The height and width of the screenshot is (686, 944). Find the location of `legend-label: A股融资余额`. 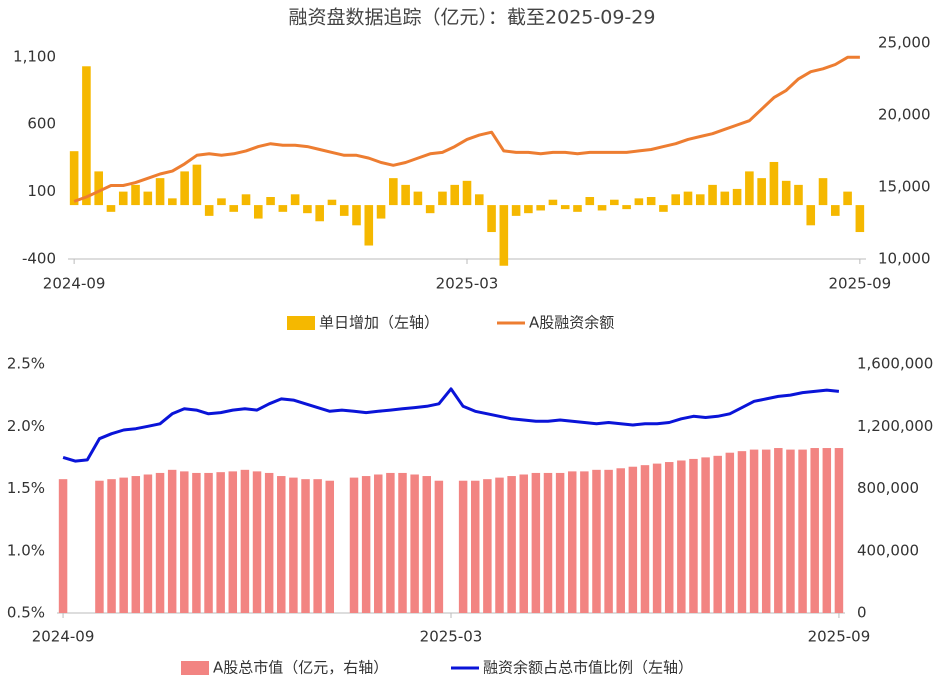

legend-label: A股融资余额 is located at coordinates (571, 323).